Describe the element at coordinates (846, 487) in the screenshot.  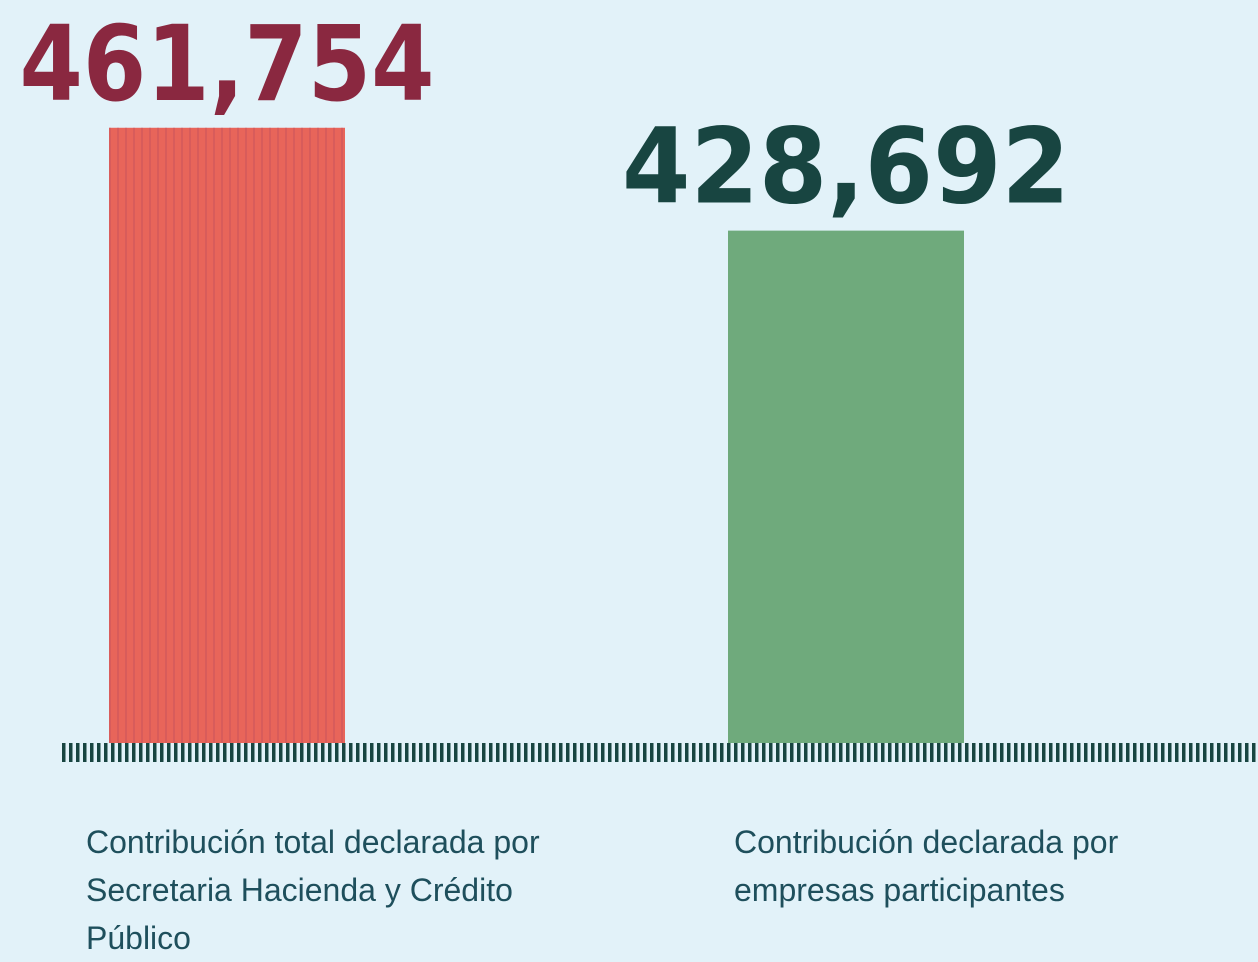
I see `bar` at that location.